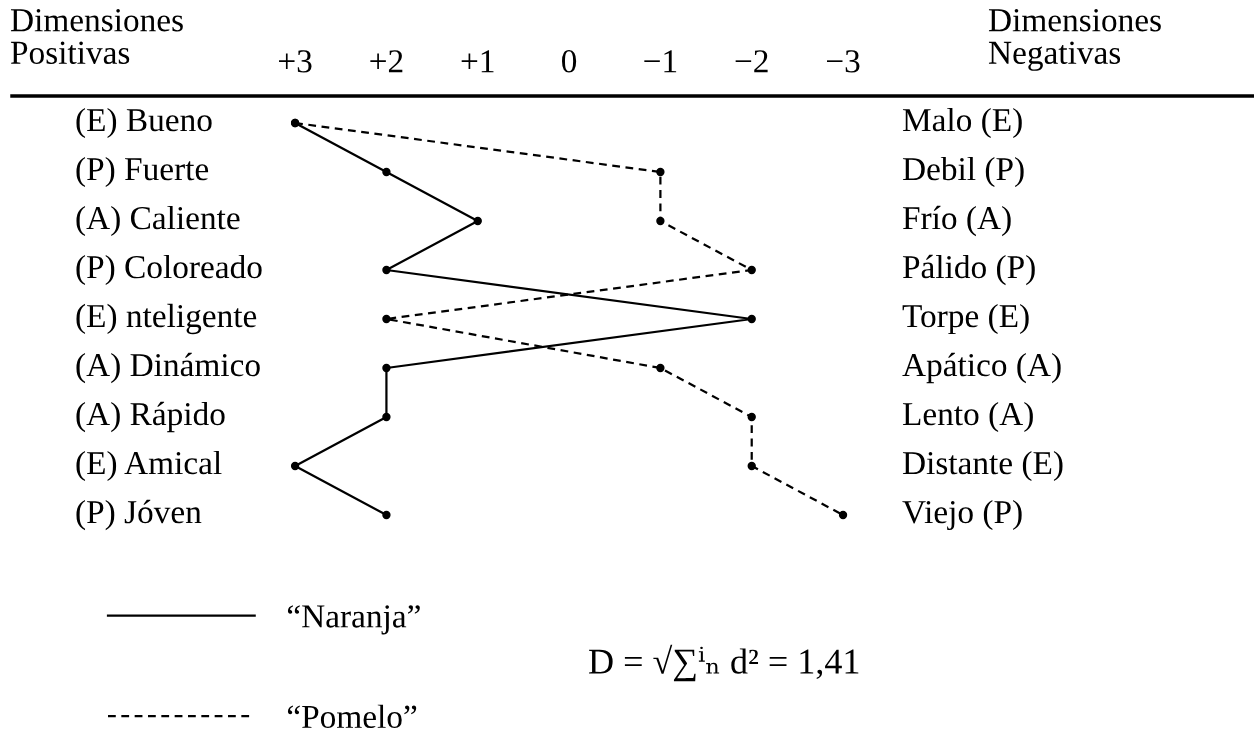  What do you see at coordinates (150, 417) in the screenshot?
I see `y-tick-label: (A) Rápido` at bounding box center [150, 417].